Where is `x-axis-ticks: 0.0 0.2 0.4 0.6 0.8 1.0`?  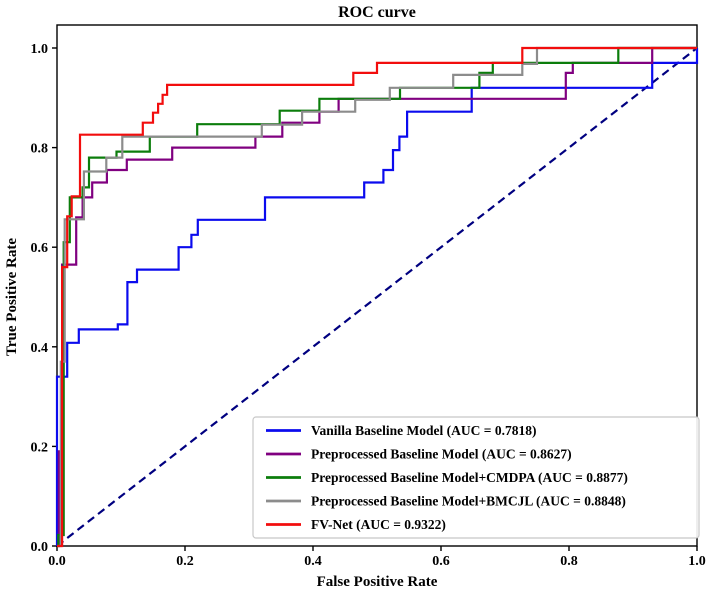 x-axis-ticks: 0.0 0.2 0.4 0.6 0.8 1.0 is located at coordinates (377, 557).